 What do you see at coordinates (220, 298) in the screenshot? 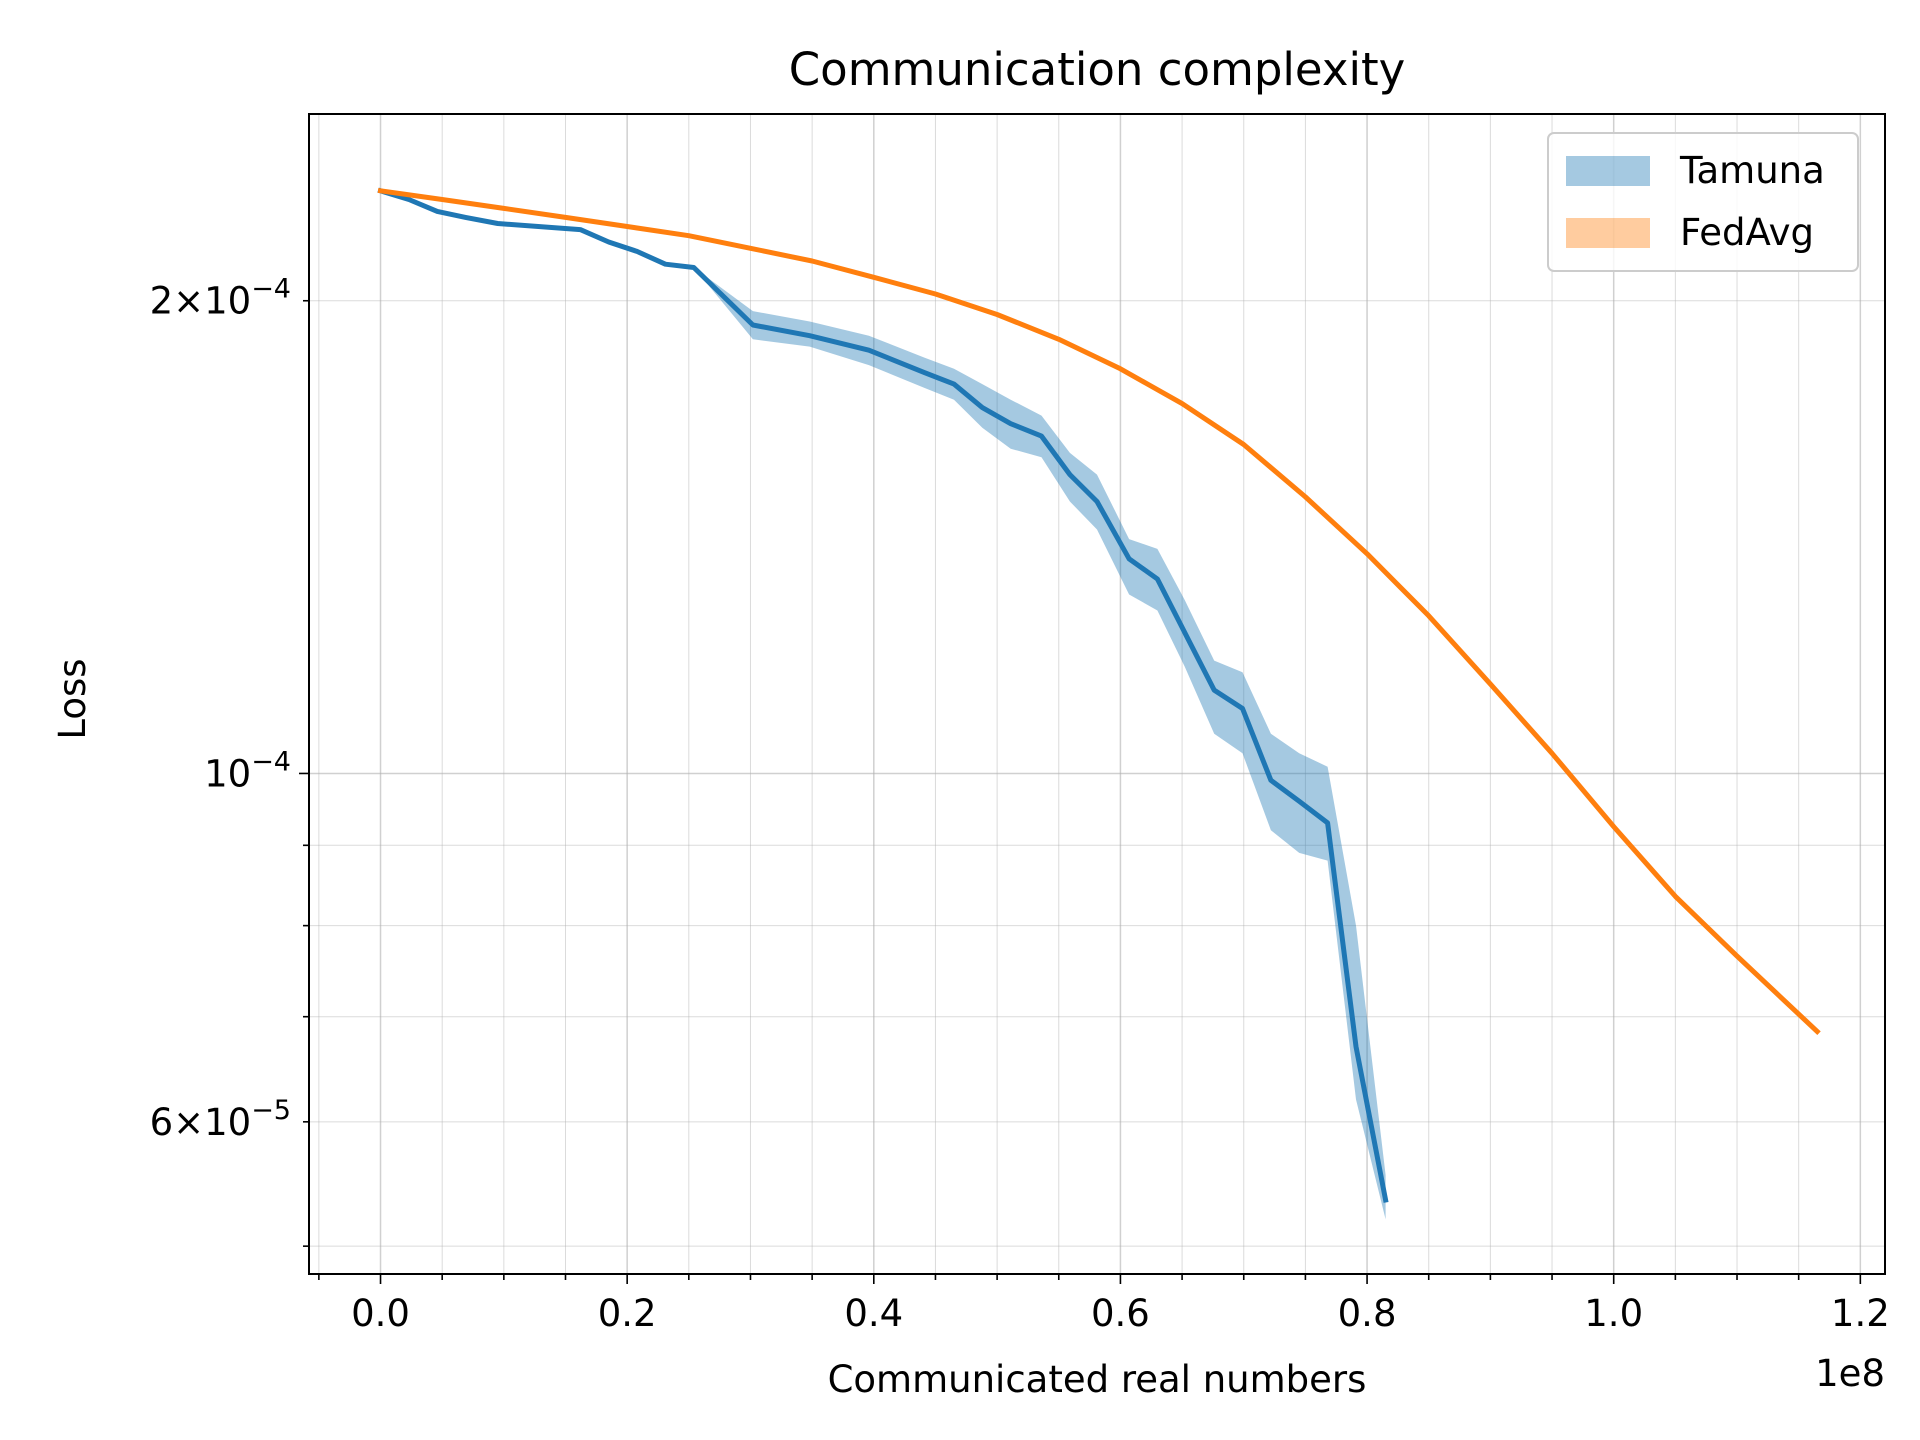
I see `y-tick-label: 2×10⁻⁴` at bounding box center [220, 298].